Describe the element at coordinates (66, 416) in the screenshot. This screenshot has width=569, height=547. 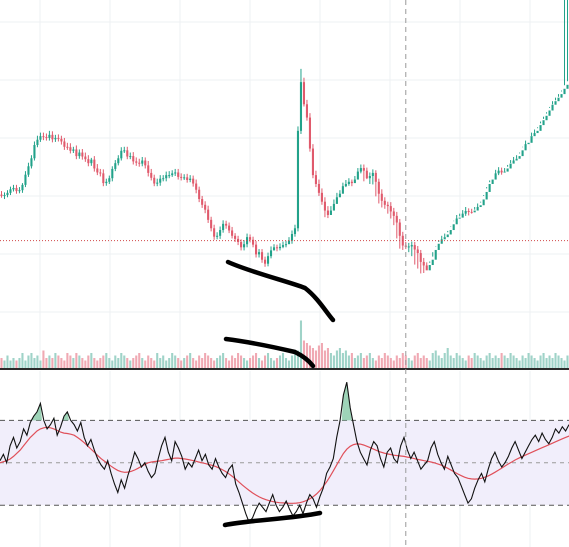
I see `rsi-overbought-fill` at that location.